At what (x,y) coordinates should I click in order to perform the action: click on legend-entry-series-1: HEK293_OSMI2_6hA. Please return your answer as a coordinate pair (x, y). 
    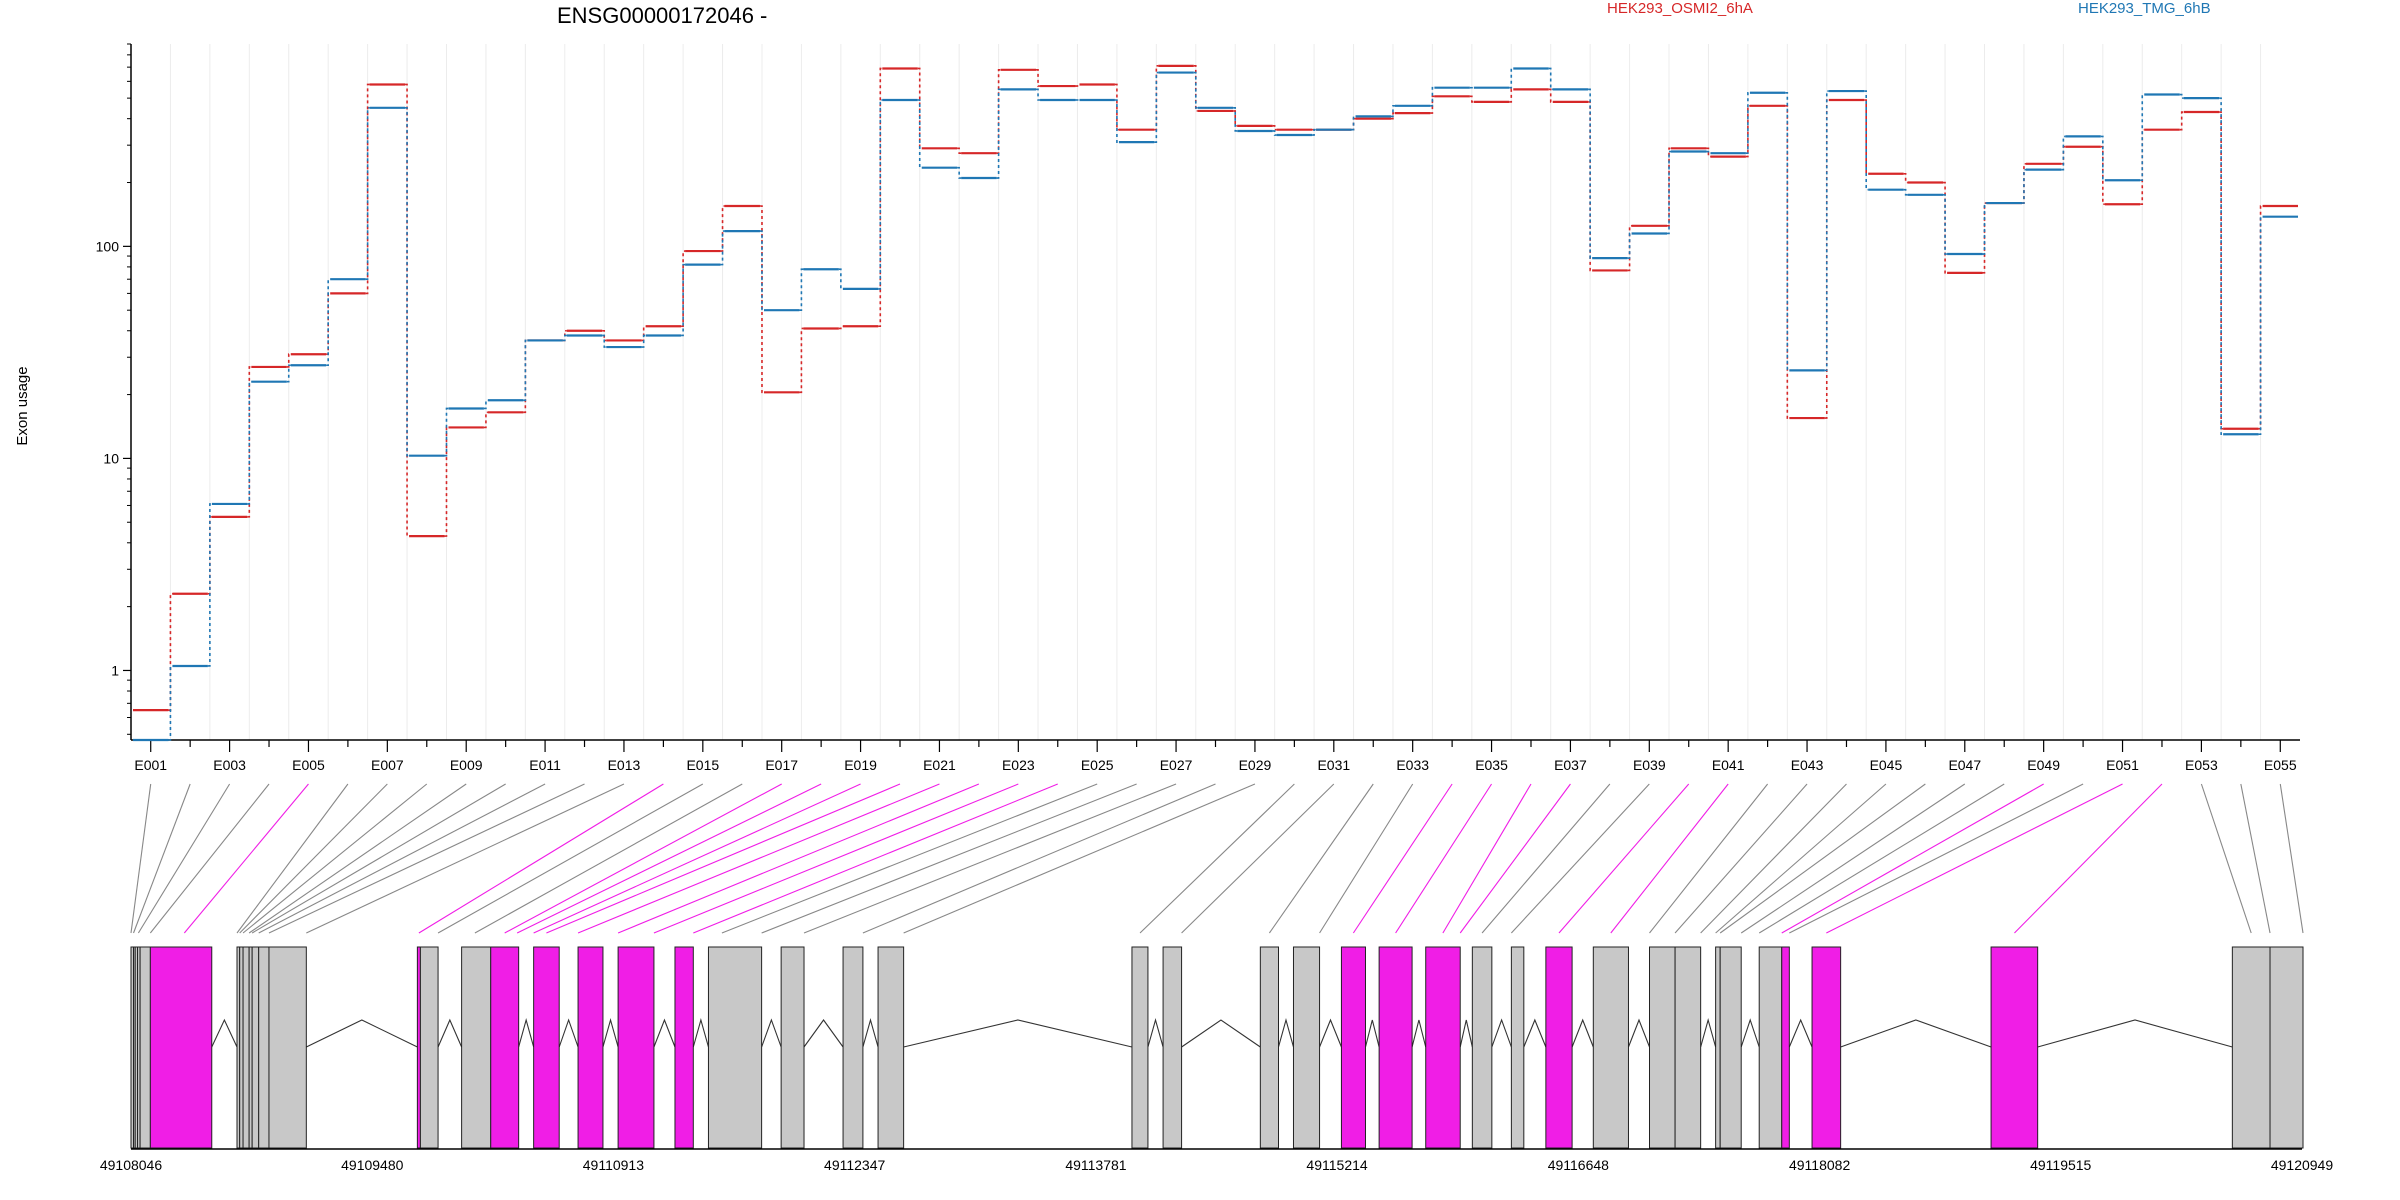
    Looking at the image, I should click on (1680, 8).